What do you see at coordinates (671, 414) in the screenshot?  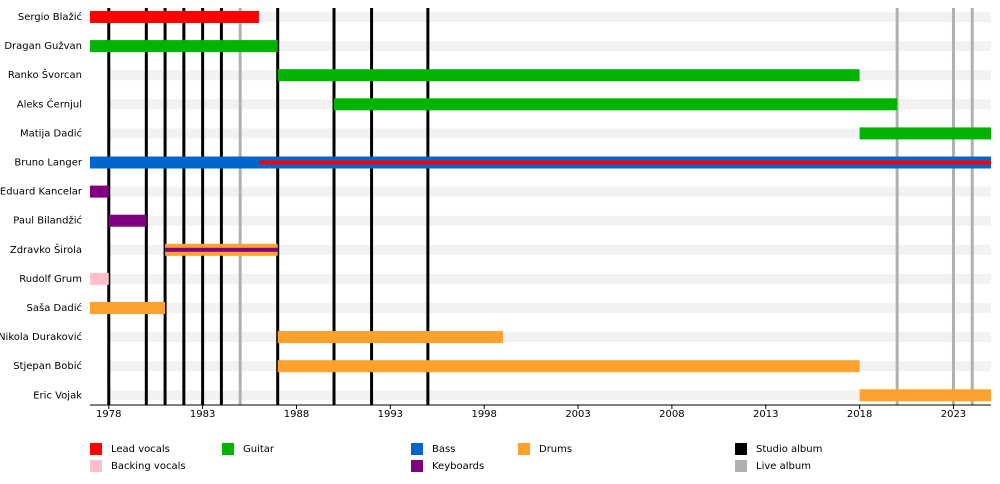 I see `x-tick-label: 2008` at bounding box center [671, 414].